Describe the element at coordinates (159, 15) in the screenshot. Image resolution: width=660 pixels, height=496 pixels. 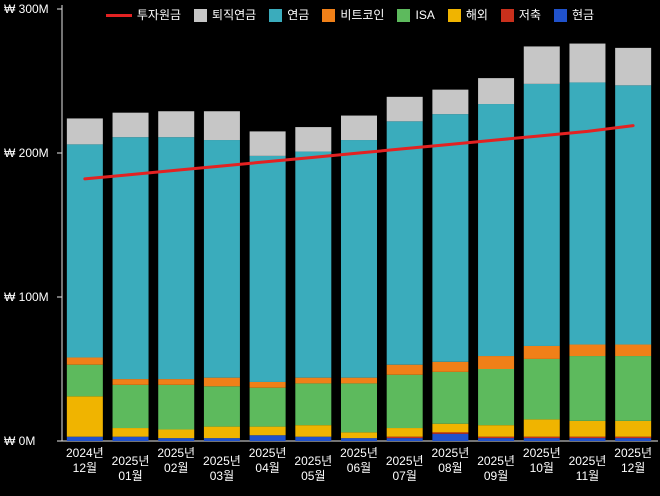
I see `legend-label: 투자원금` at that location.